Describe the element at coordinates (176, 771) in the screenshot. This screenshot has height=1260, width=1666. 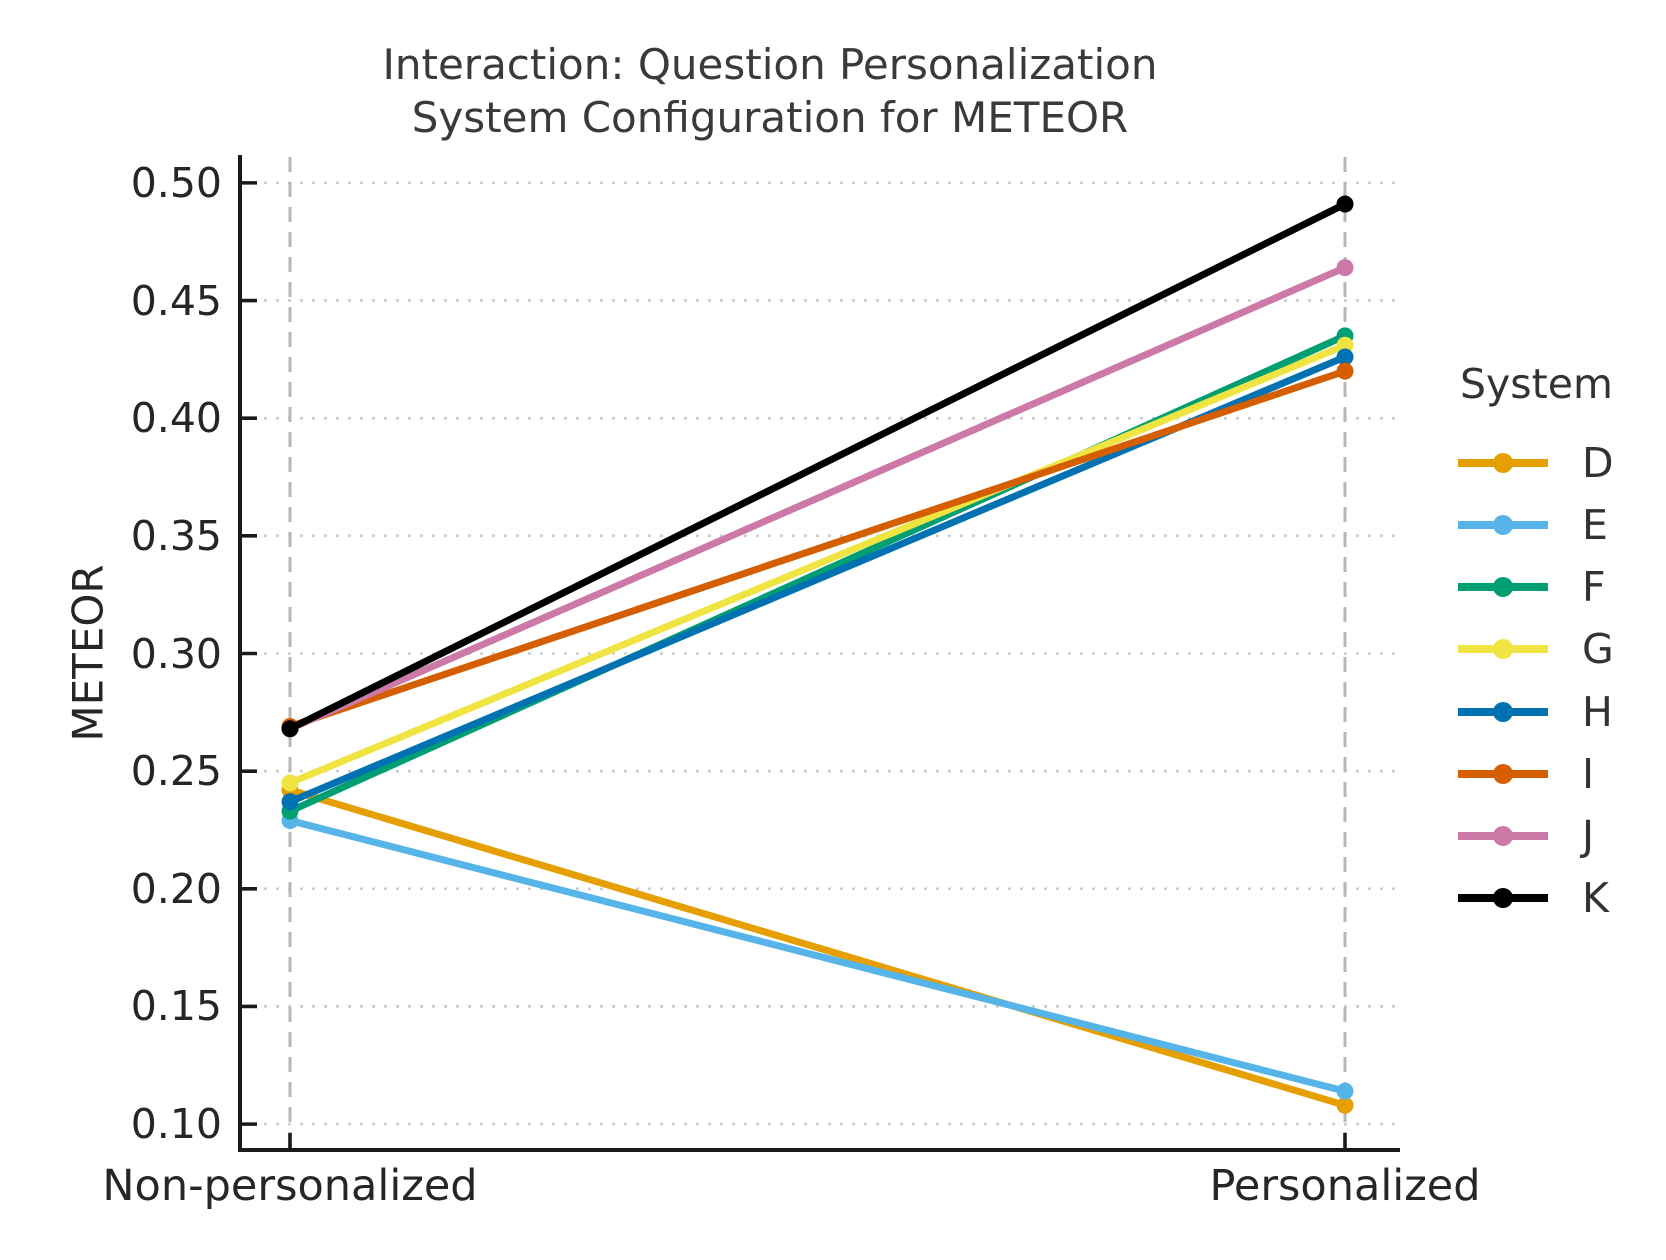
I see `y-tick-label: 0.25` at that location.